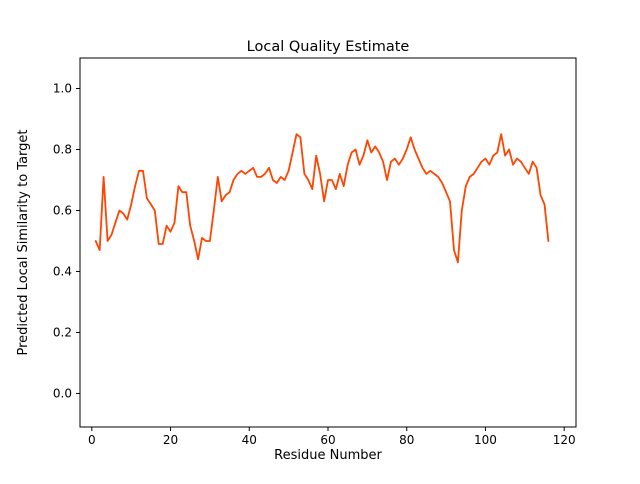 The height and width of the screenshot is (484, 640). What do you see at coordinates (62, 271) in the screenshot?
I see `y-tick-label: 0.4` at bounding box center [62, 271].